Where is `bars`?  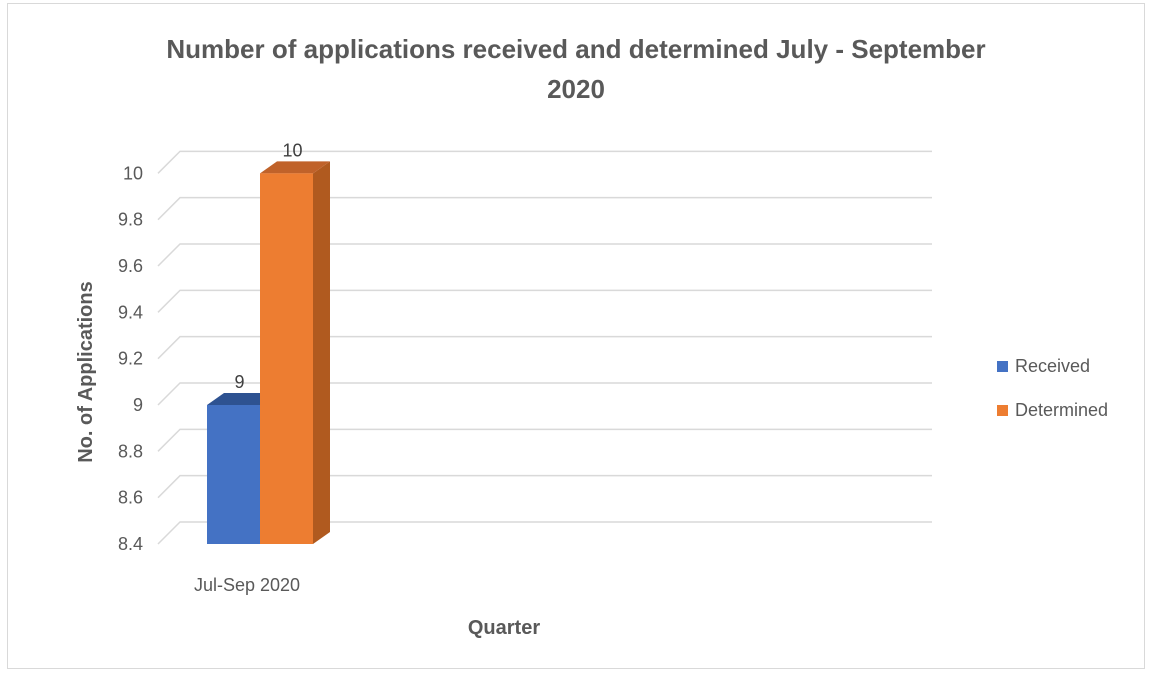 bars is located at coordinates (268, 353).